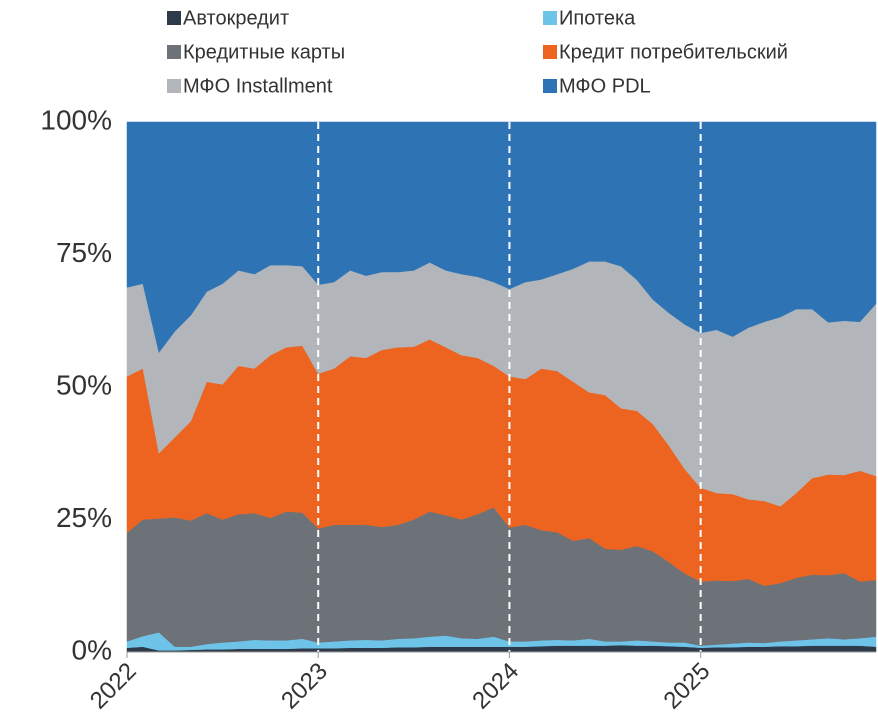 This screenshot has width=878, height=725. I want to click on x-tick-label: 2023, so click(304, 686).